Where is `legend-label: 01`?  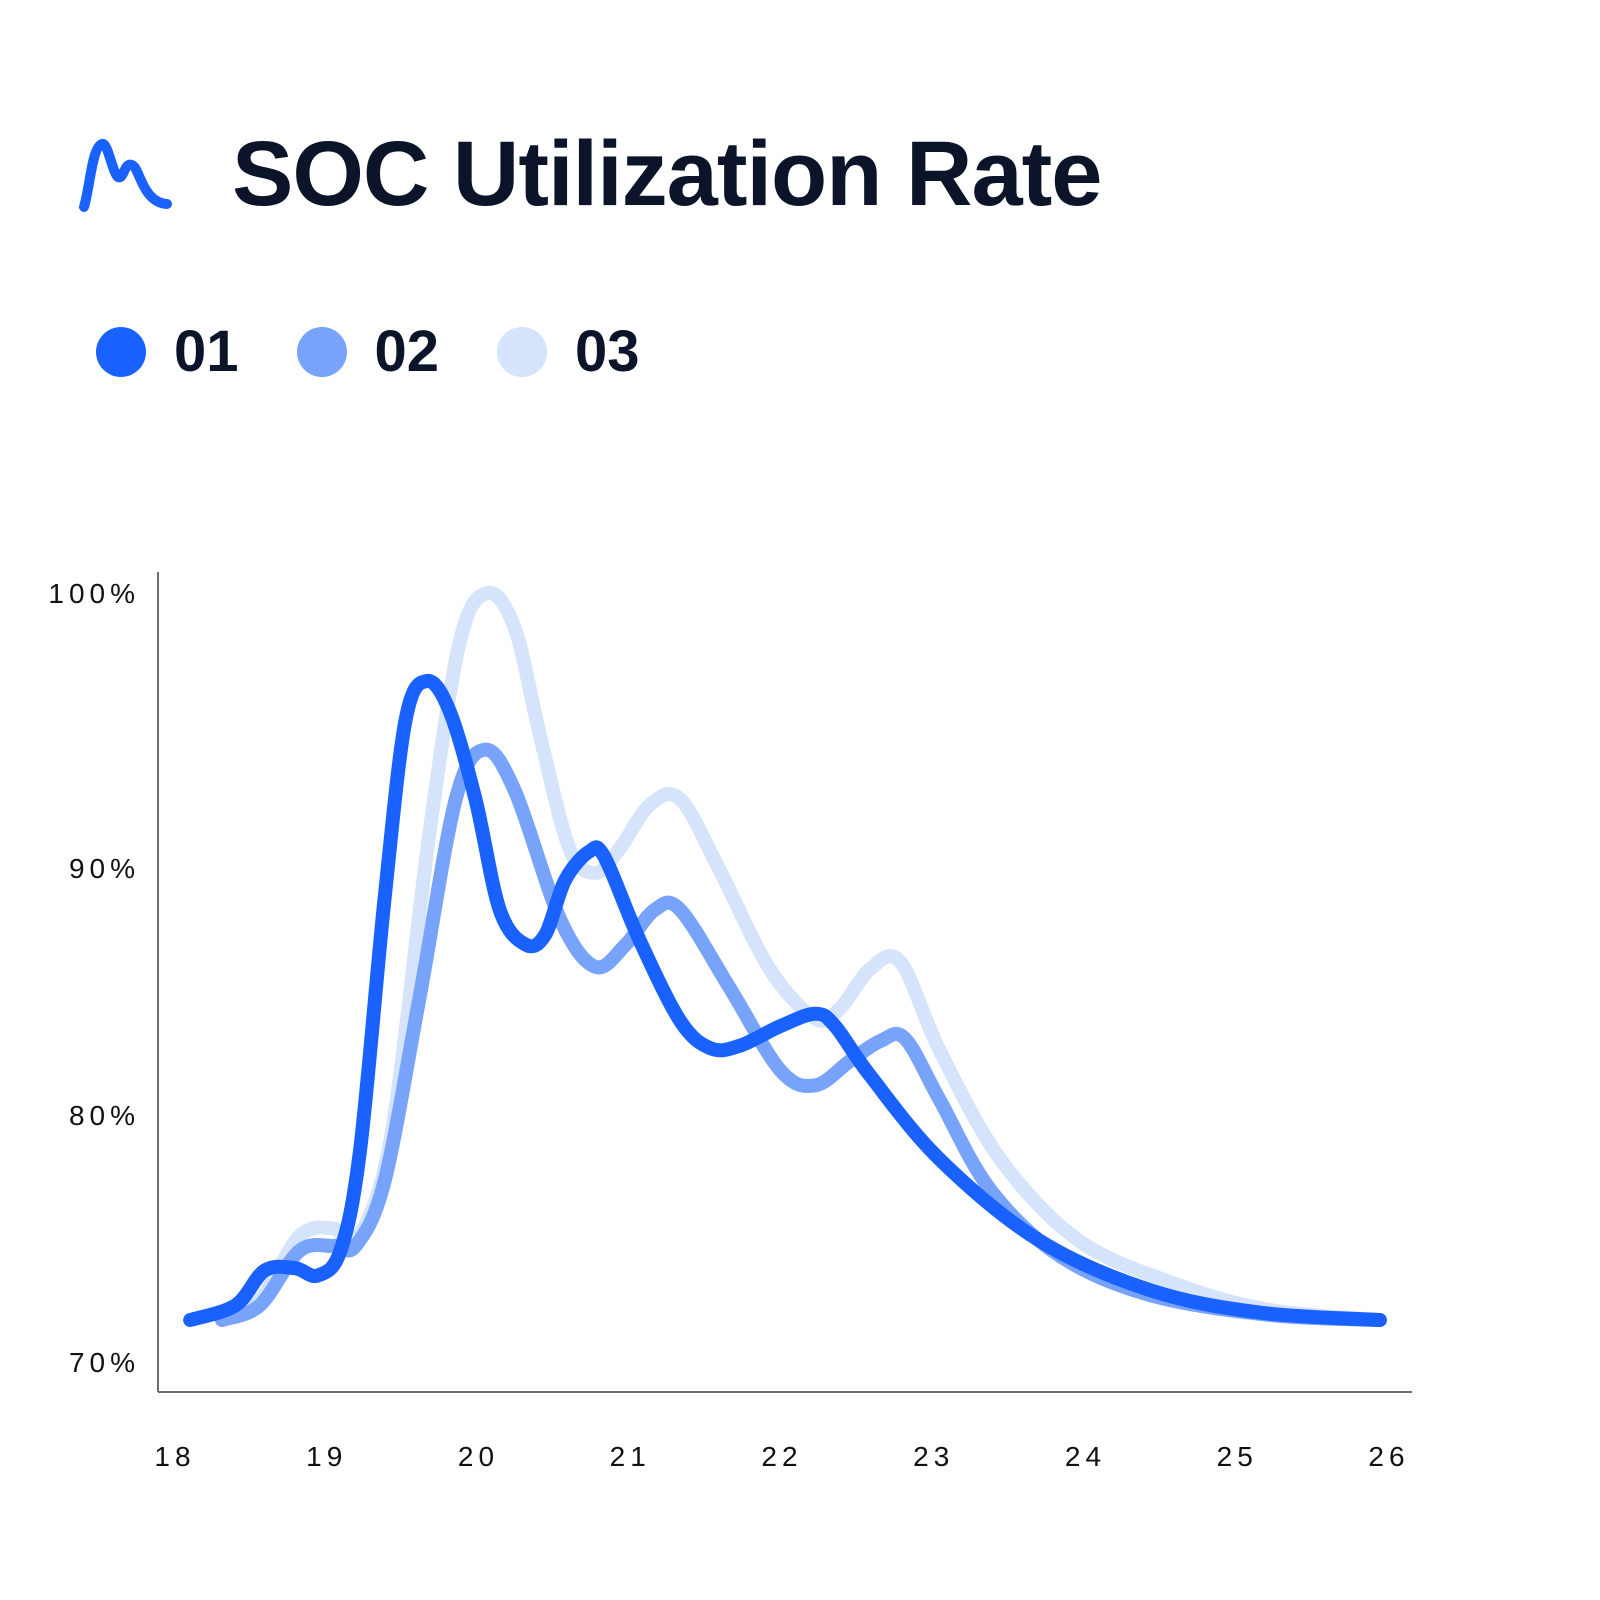 legend-label: 01 is located at coordinates (206, 351).